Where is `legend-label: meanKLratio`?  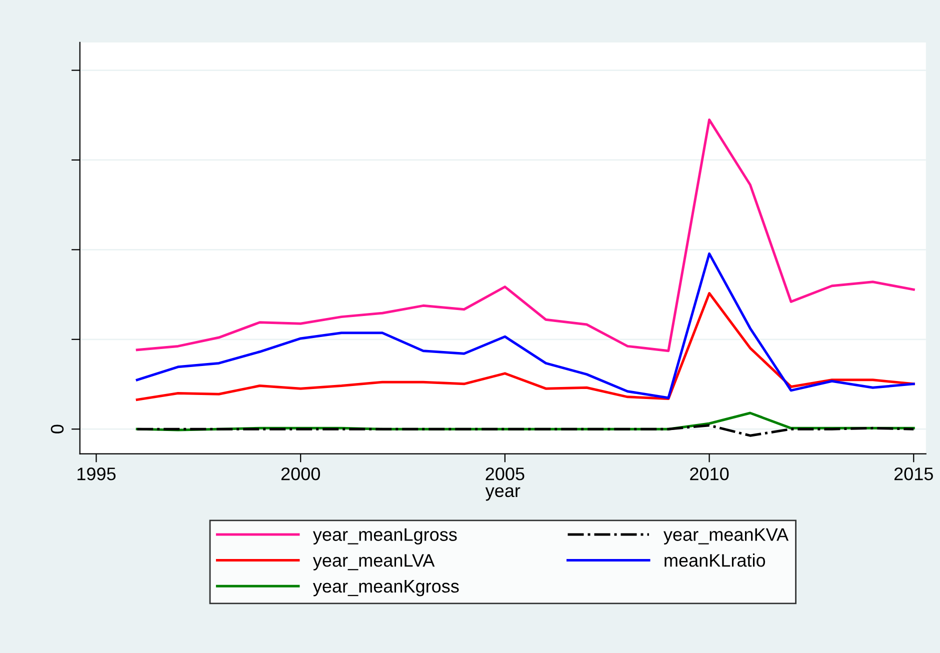
legend-label: meanKLratio is located at coordinates (715, 560).